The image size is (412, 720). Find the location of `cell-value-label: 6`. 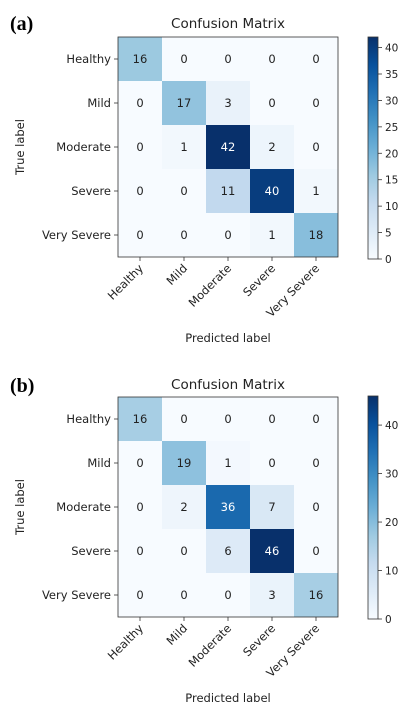

cell-value-label: 6 is located at coordinates (227, 551).